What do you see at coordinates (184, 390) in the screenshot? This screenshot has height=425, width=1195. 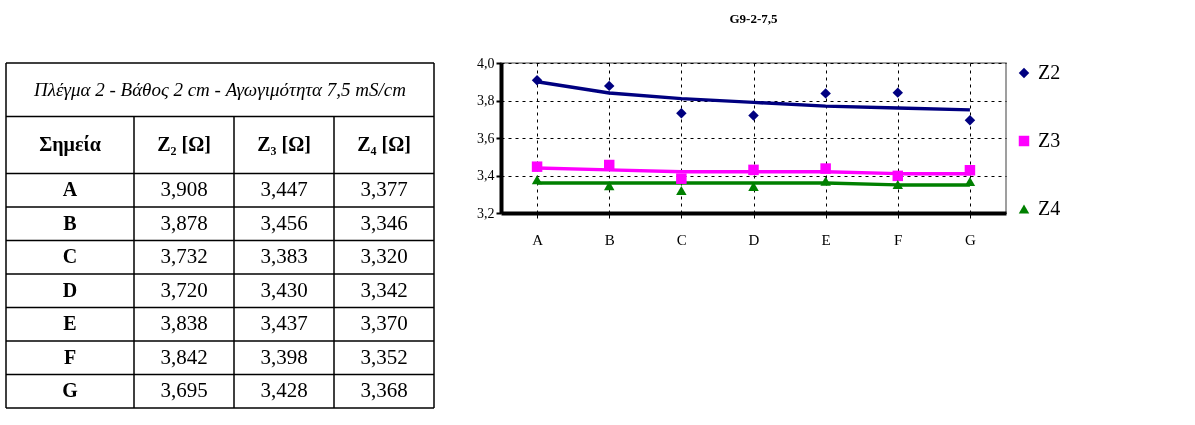 I see `text: 3,695` at bounding box center [184, 390].